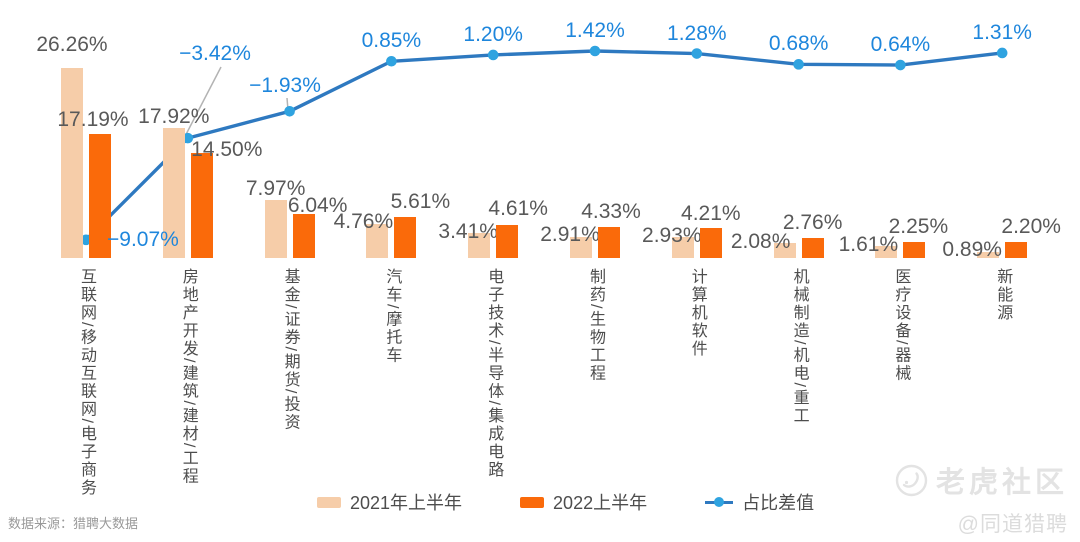 This screenshot has width=1080, height=542. Describe the element at coordinates (420, 201) in the screenshot. I see `bar-label-2022-3: 5.61%` at that location.